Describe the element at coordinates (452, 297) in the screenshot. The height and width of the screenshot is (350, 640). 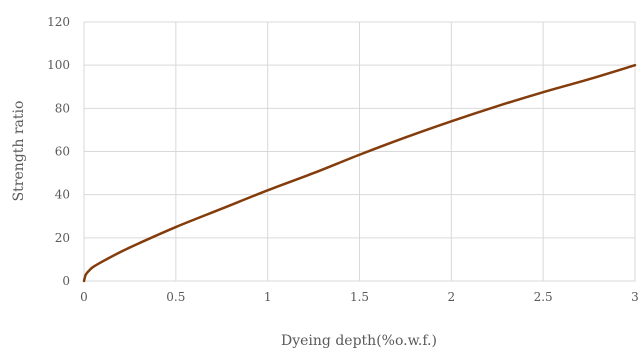
I see `x-tick-label: 2` at that location.